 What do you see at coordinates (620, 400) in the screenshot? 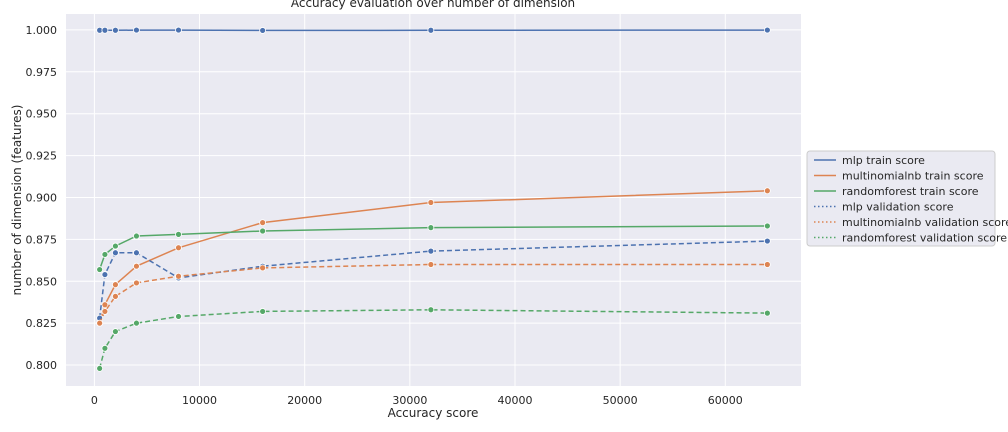
I see `x-tick-label: 50000` at bounding box center [620, 400].